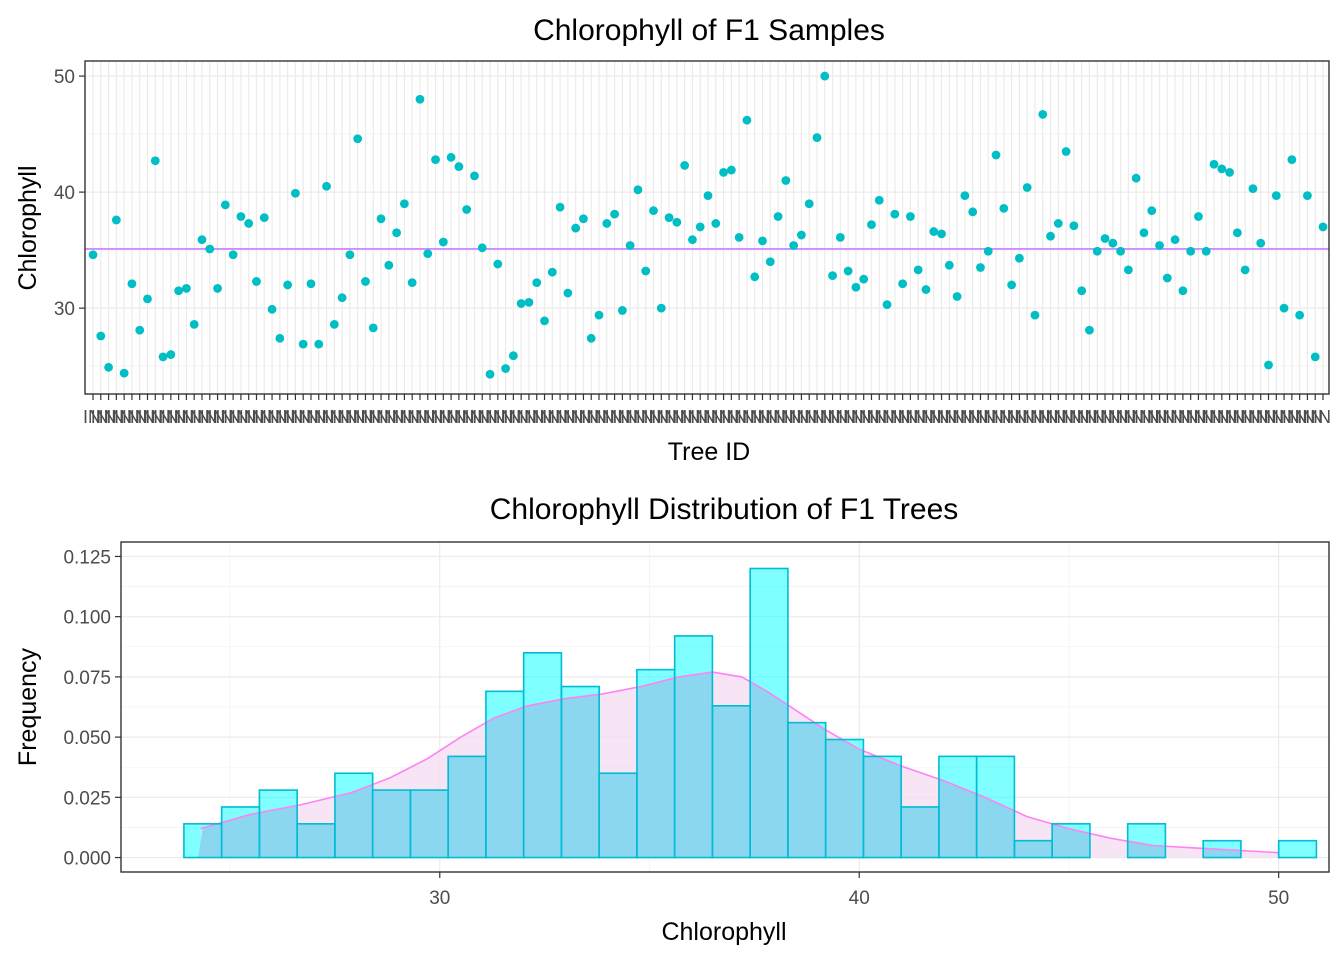 This screenshot has width=1344, height=960. What do you see at coordinates (87, 557) in the screenshot?
I see `histogram-y-tick-label: 0.125` at bounding box center [87, 557].